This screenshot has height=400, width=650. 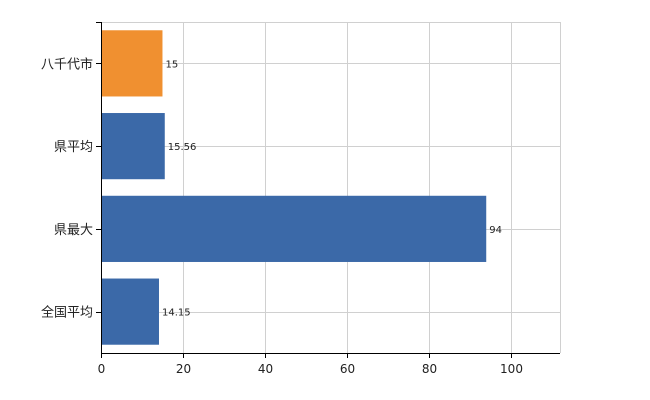 I want to click on x-tick-label: 80, so click(x=429, y=369).